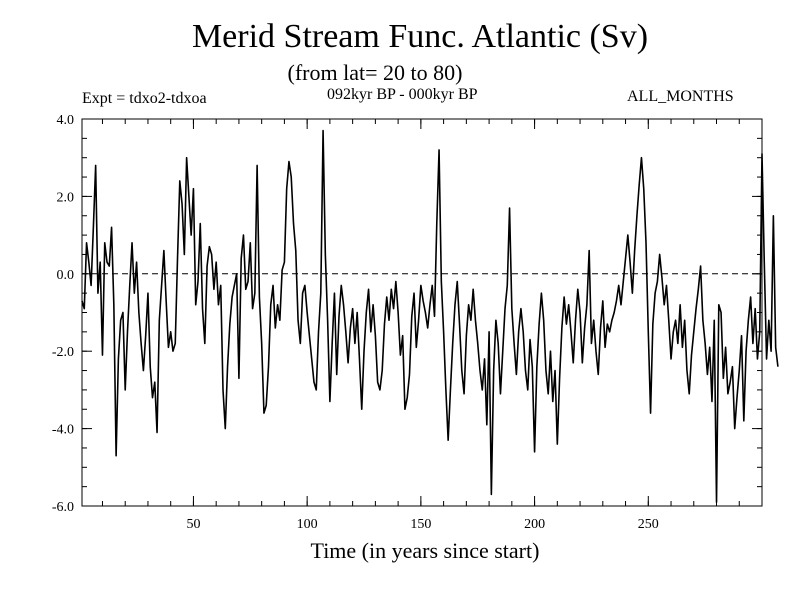 This screenshot has height=600, width=800. Describe the element at coordinates (66, 275) in the screenshot. I see `y-tick-label: 0.0` at that location.